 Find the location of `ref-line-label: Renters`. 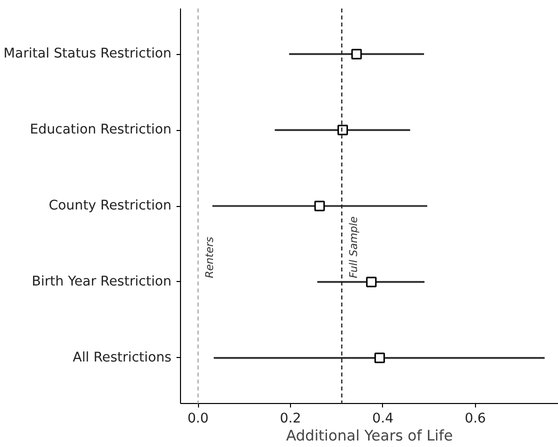

ref-line-label: Renters is located at coordinates (209, 257).